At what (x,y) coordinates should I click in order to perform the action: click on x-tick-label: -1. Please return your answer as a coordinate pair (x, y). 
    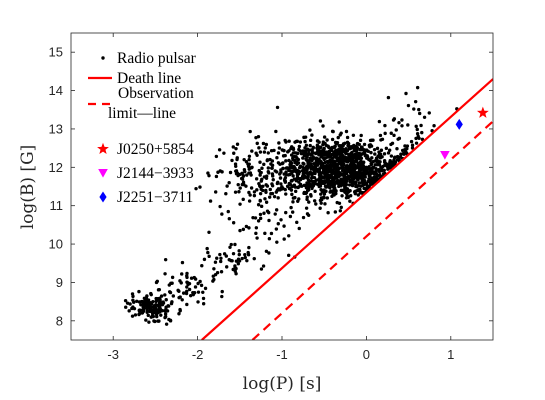
    Looking at the image, I should click on (282, 354).